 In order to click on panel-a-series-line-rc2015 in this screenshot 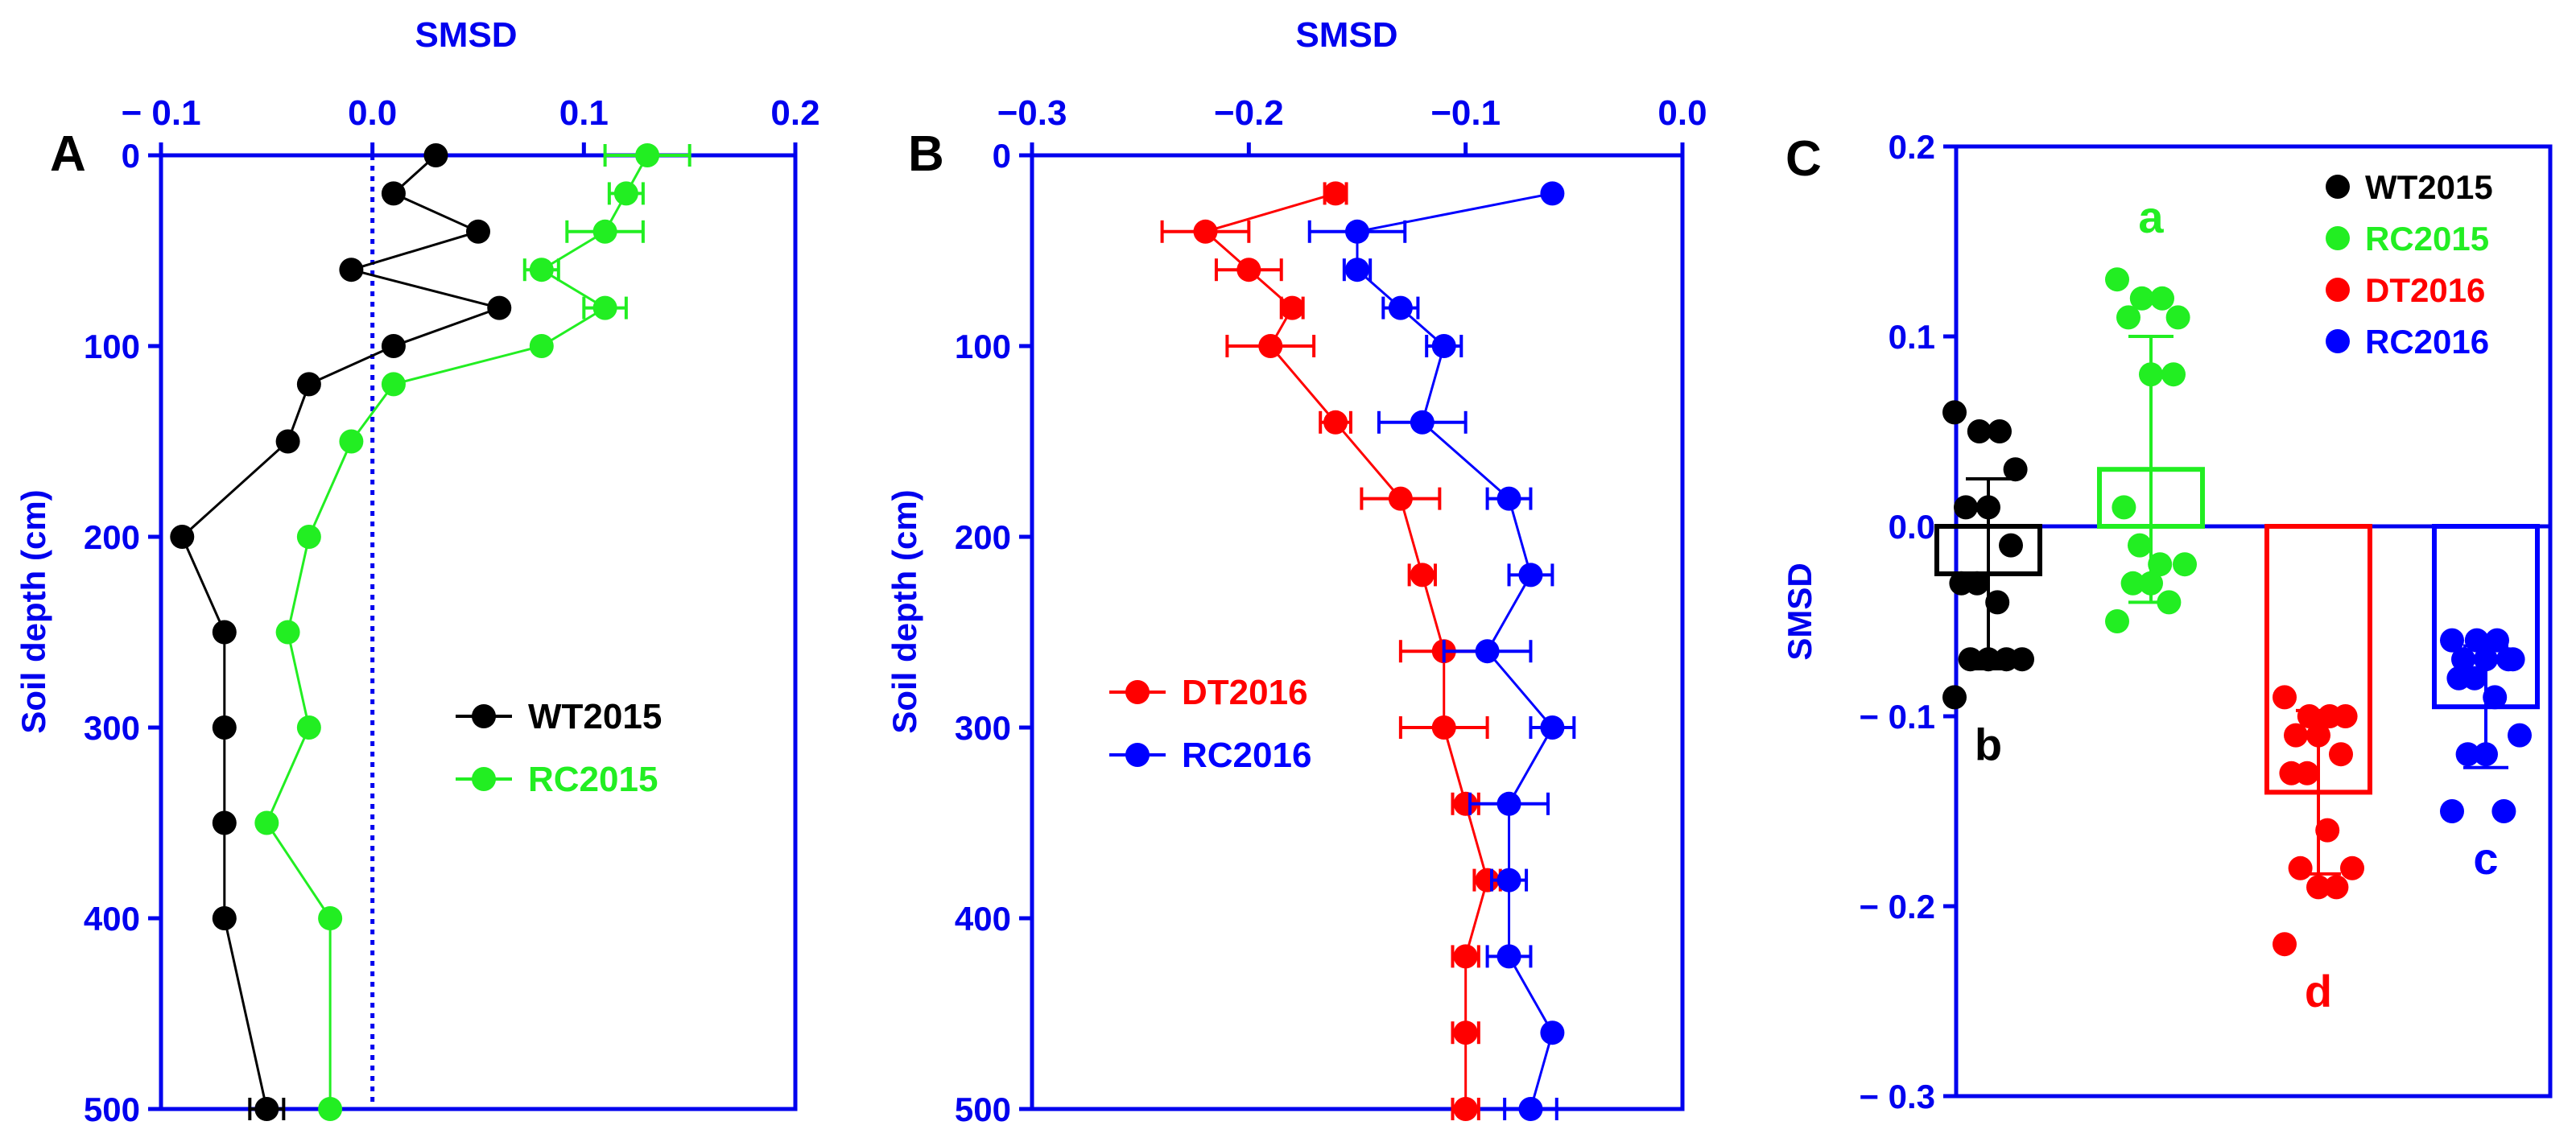, I will do `click(457, 632)`.